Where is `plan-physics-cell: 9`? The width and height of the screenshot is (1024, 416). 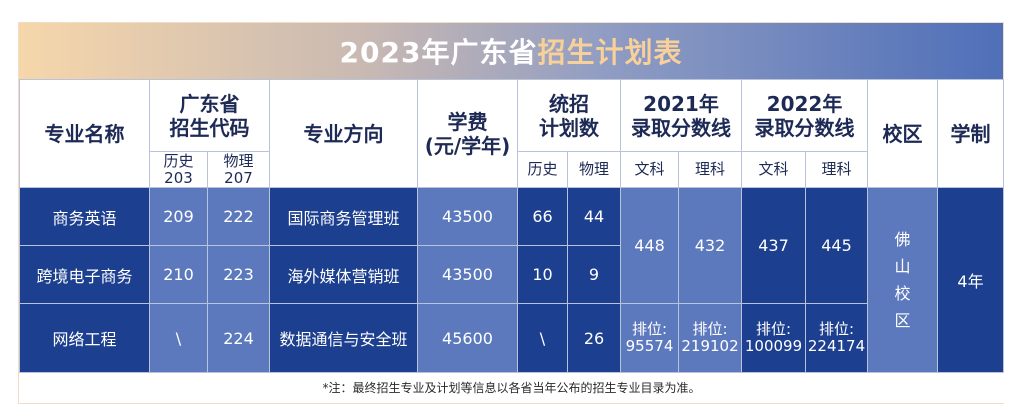 plan-physics-cell: 9 is located at coordinates (594, 274).